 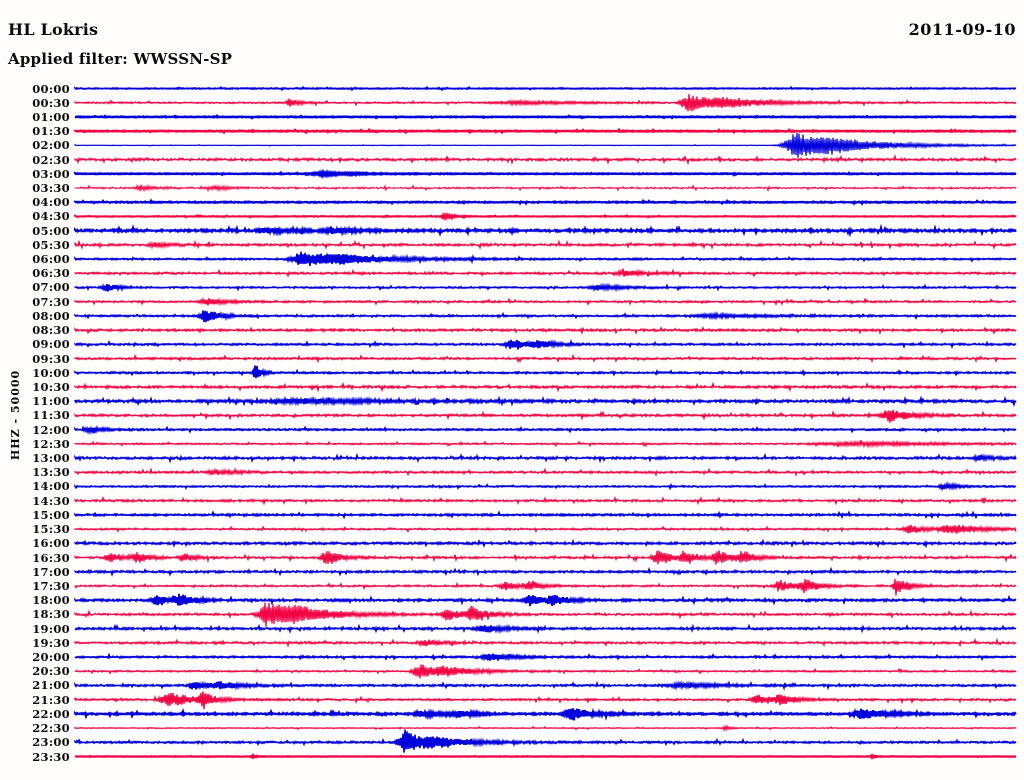 I want to click on time-label: 10:30, so click(x=51, y=386).